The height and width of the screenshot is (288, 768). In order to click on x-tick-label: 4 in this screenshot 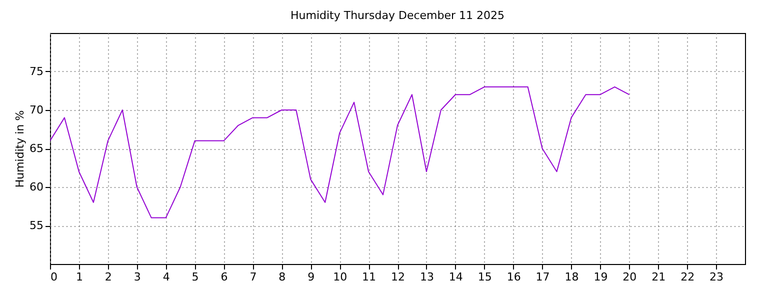, I will do `click(166, 277)`.